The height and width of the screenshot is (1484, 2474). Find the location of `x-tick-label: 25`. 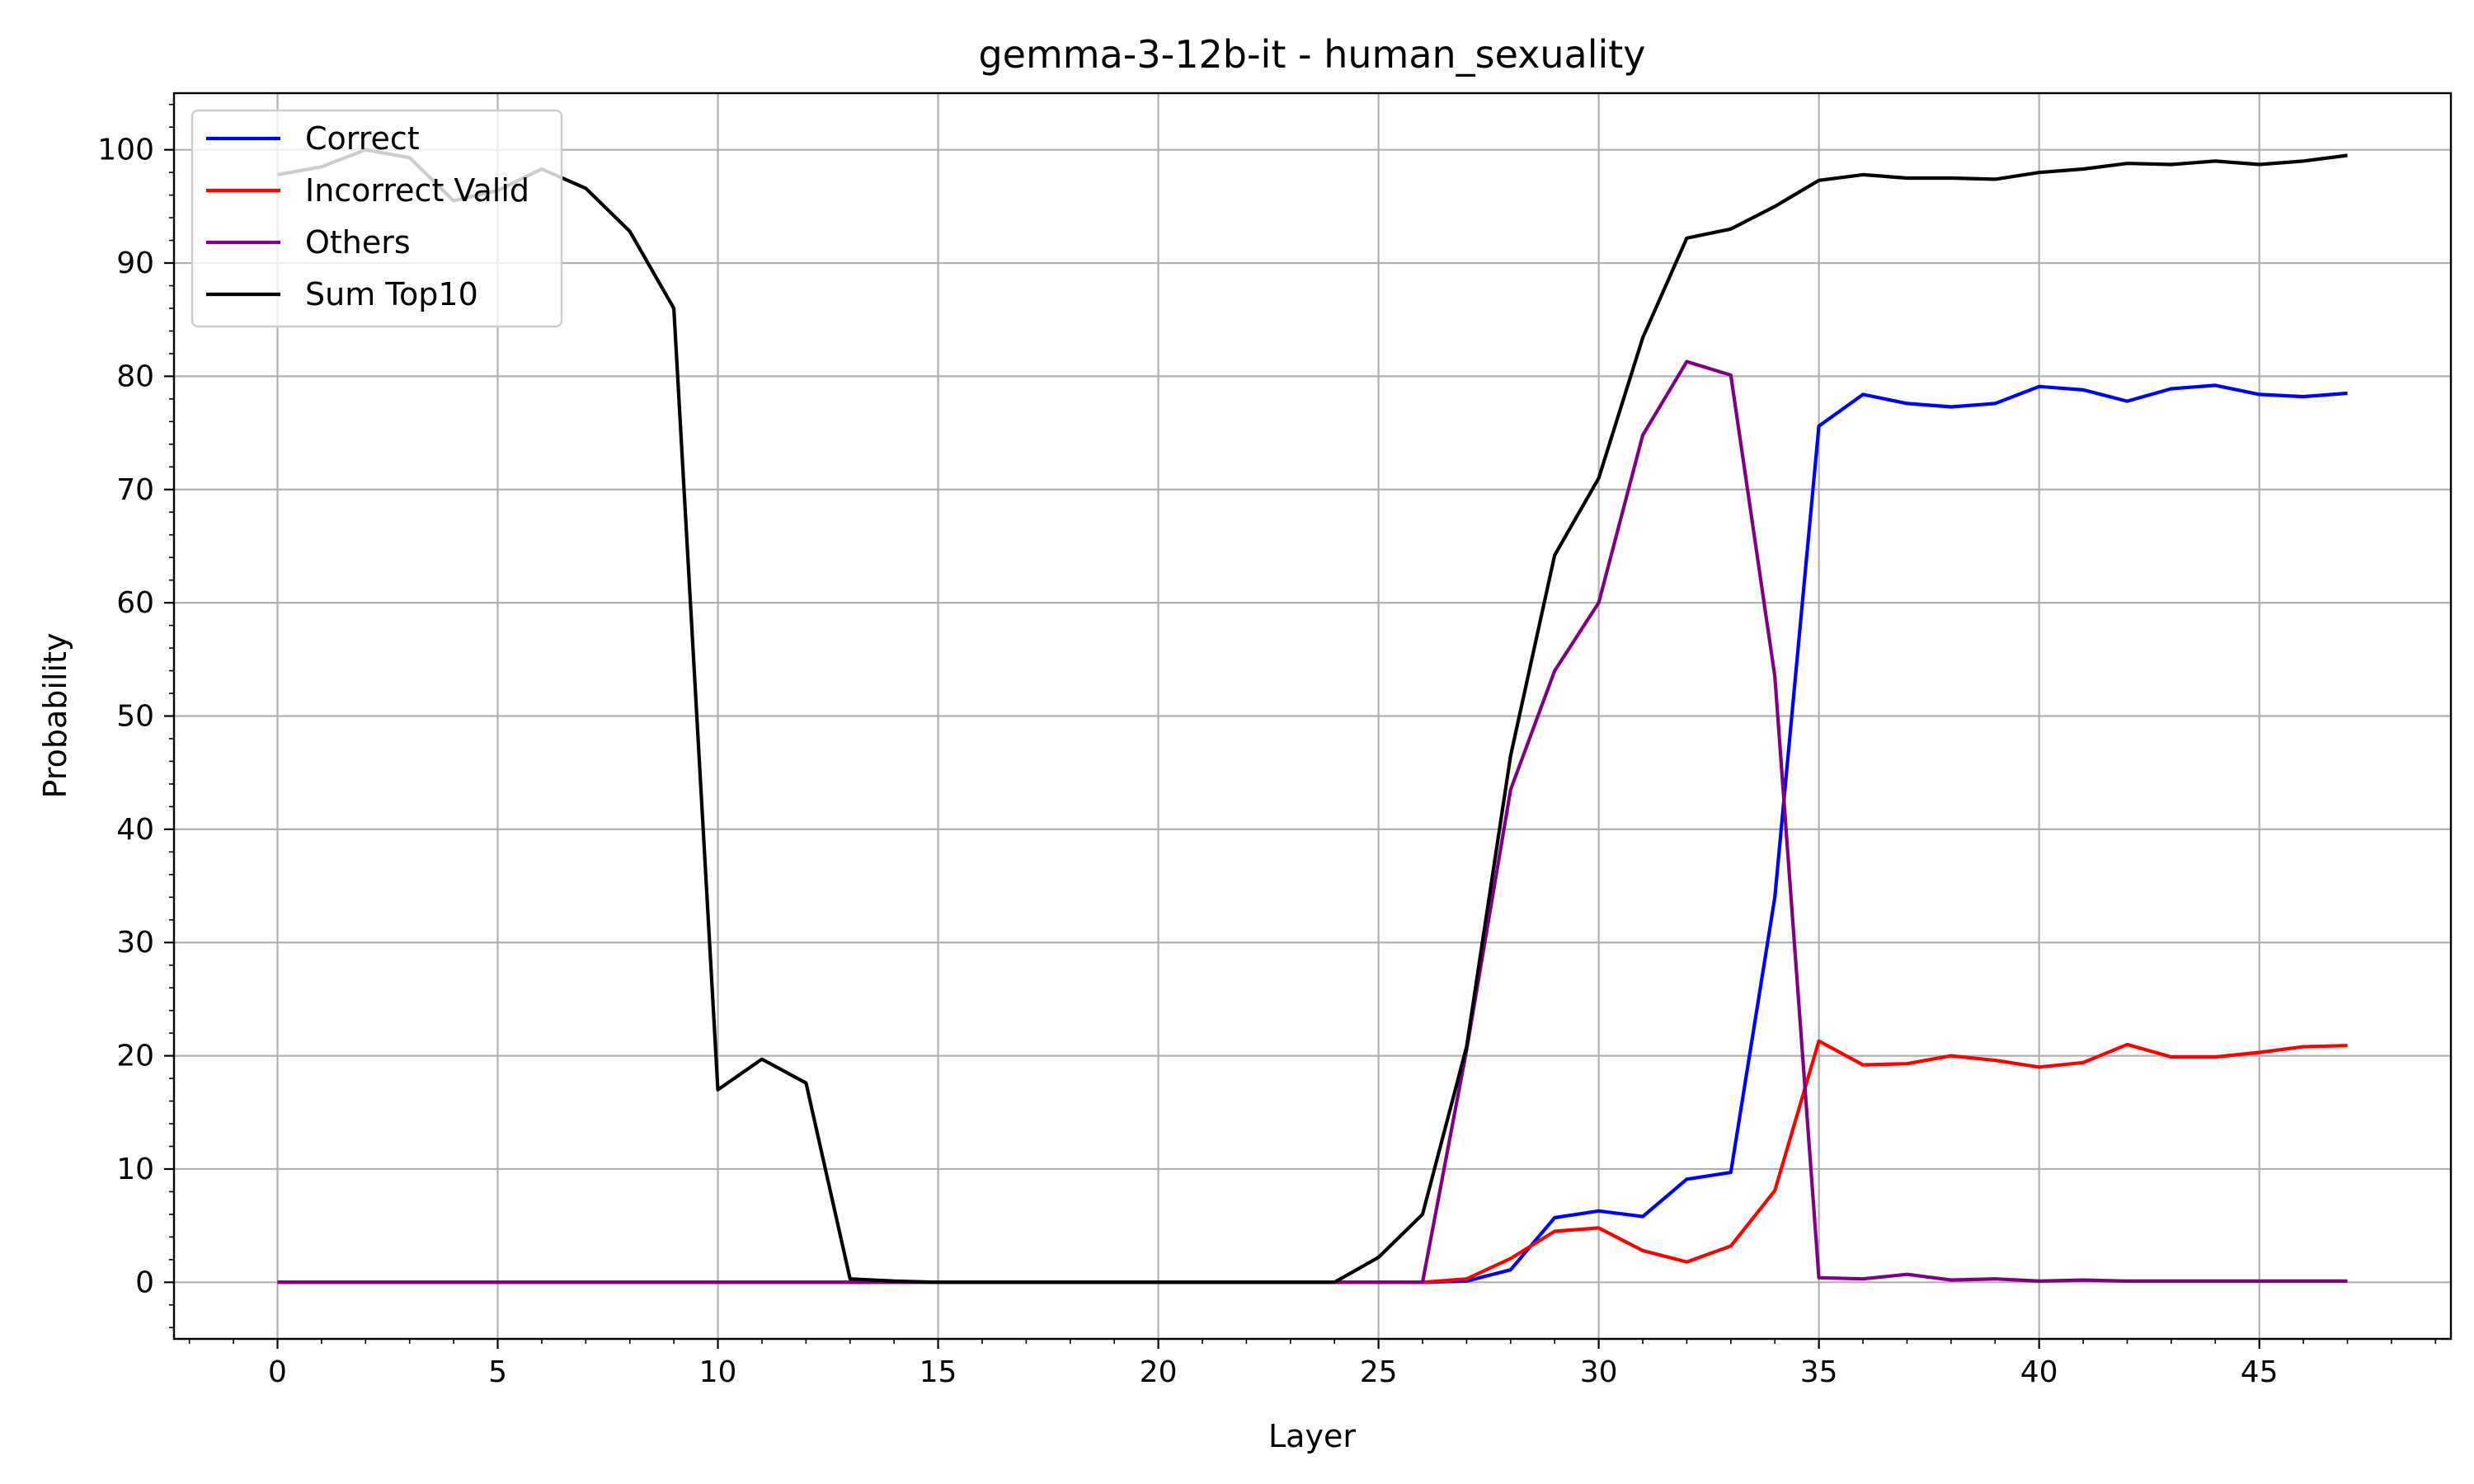

x-tick-label: 25 is located at coordinates (1379, 1372).